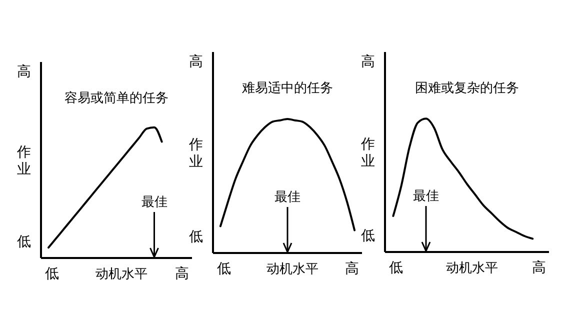  Describe the element at coordinates (116, 98) in the screenshot. I see `chart-title: 容易或简单的任务` at that location.